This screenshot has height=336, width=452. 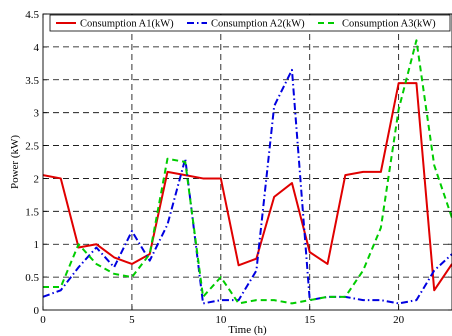 I want to click on x-tick-label: 15, so click(x=310, y=320).